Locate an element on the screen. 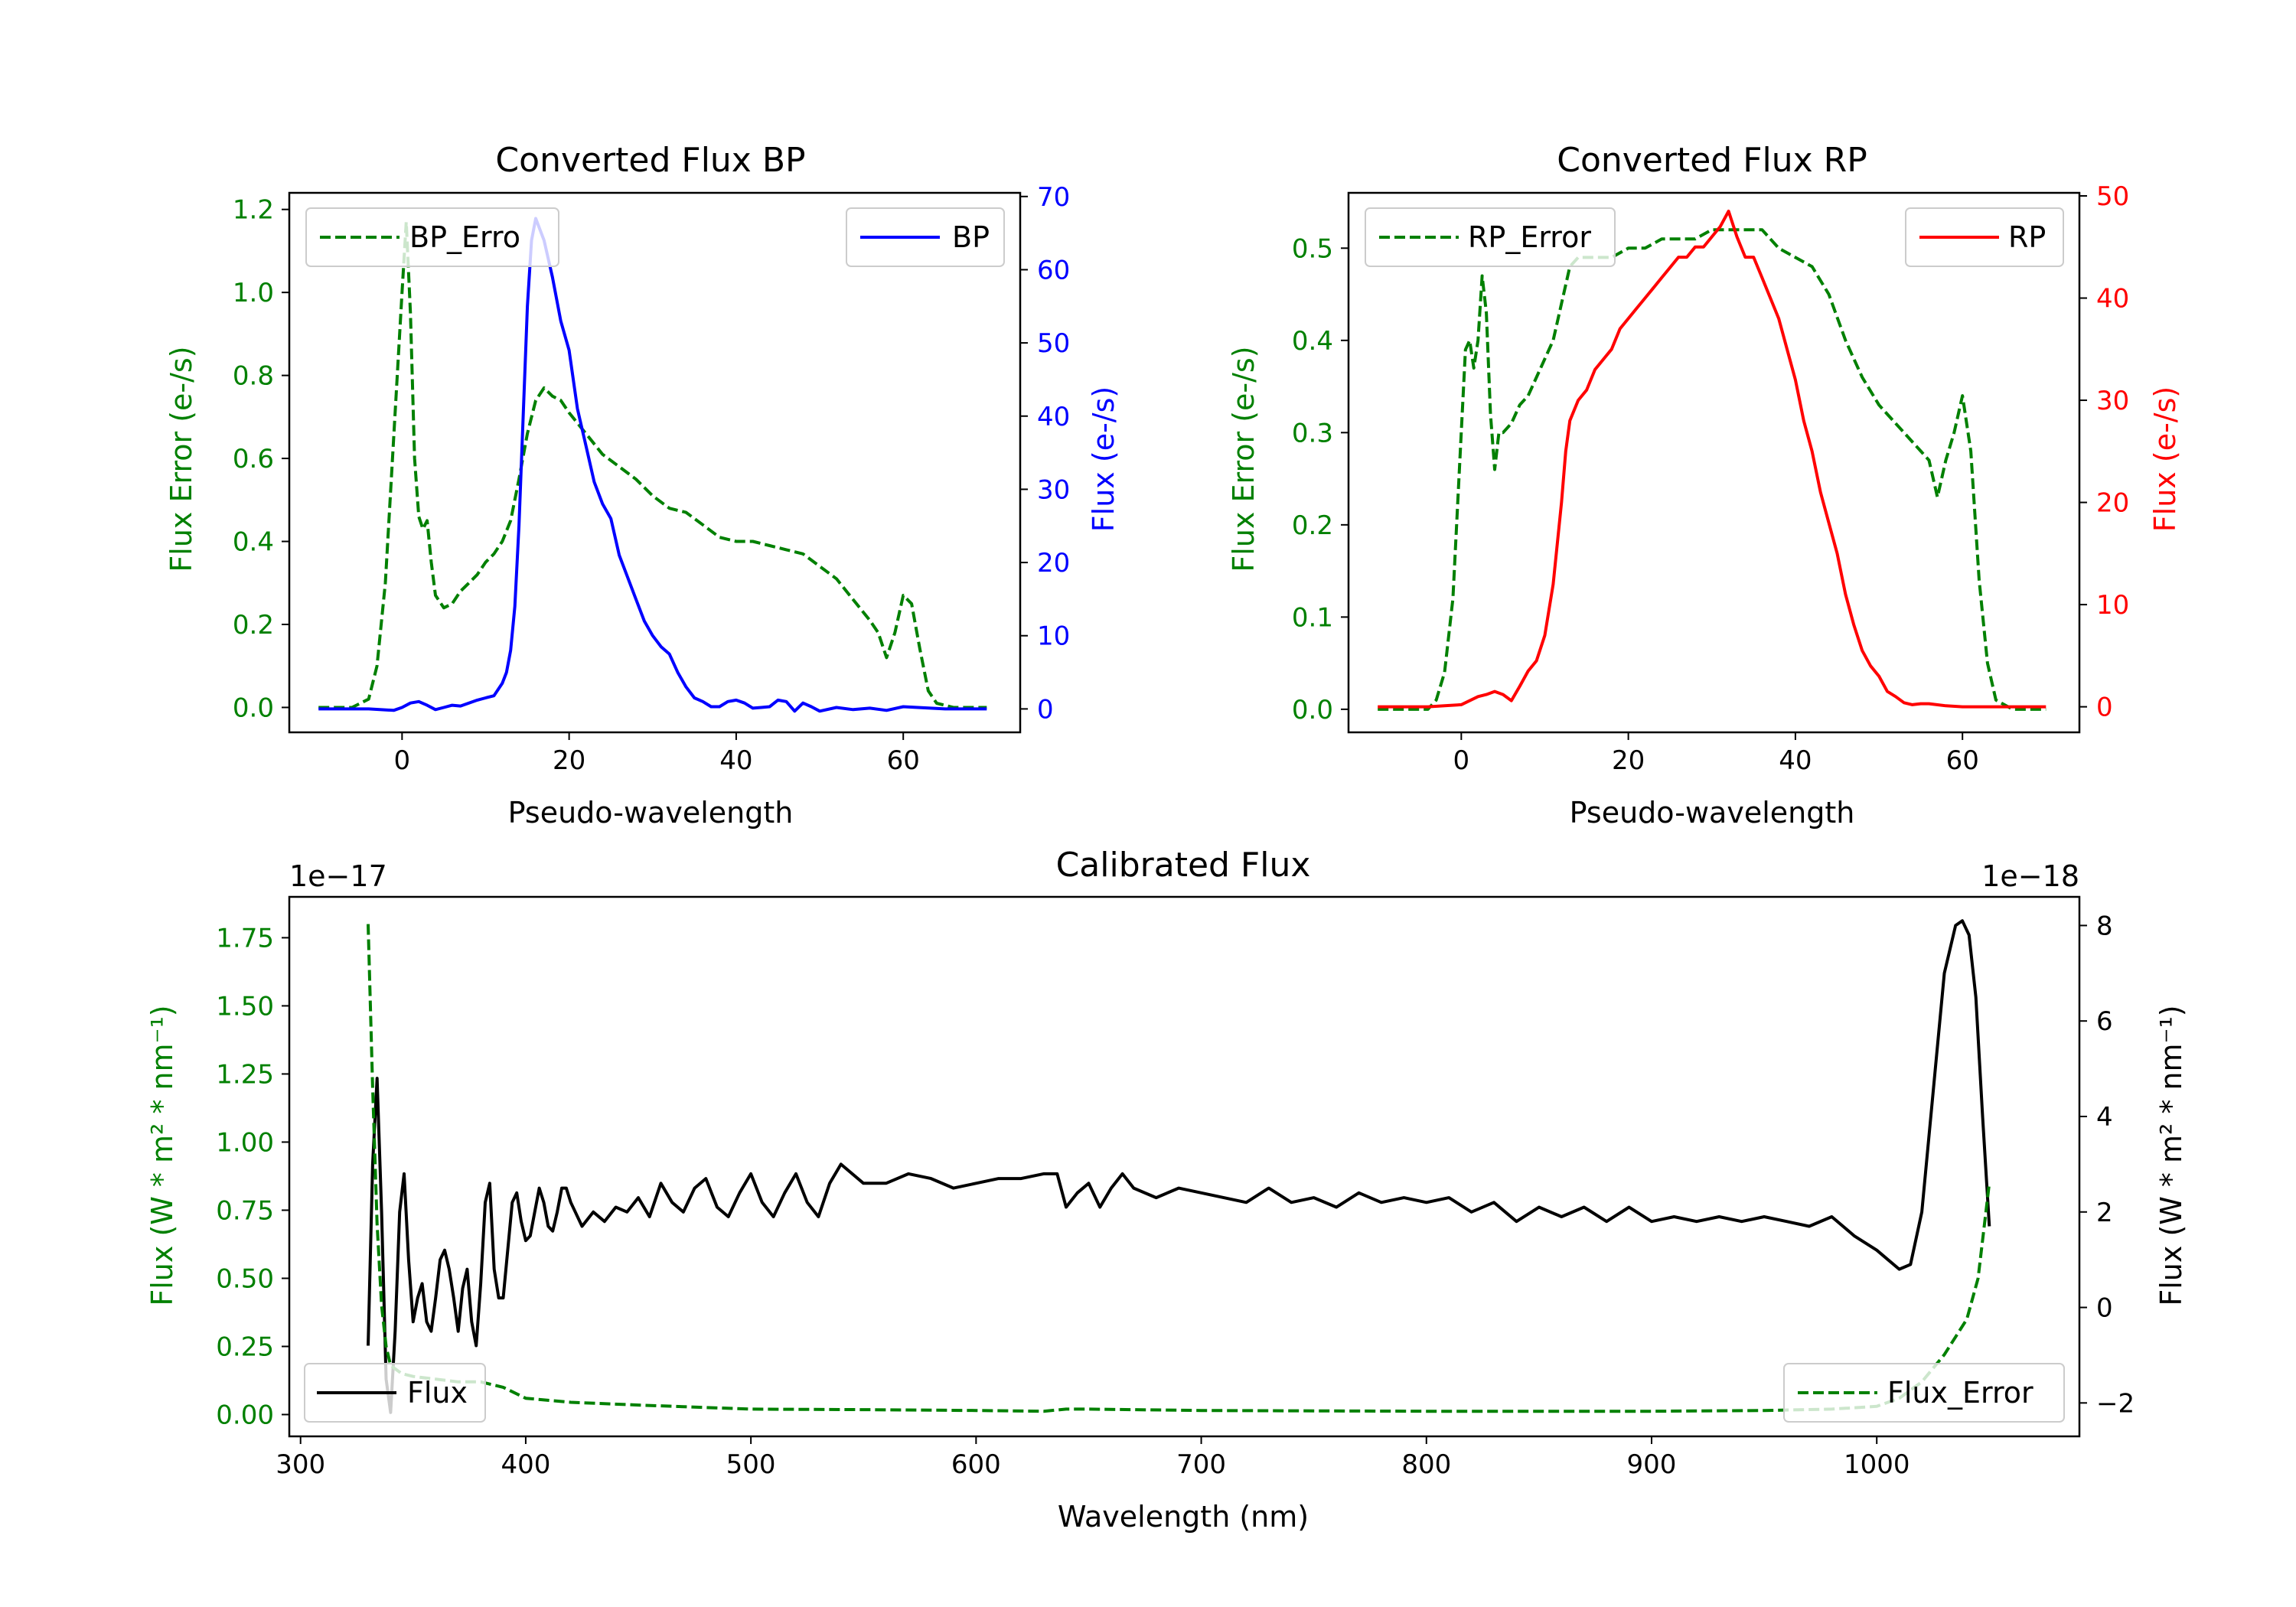 The image size is (2296, 1607). rp-legend: RP is located at coordinates (1984, 237).